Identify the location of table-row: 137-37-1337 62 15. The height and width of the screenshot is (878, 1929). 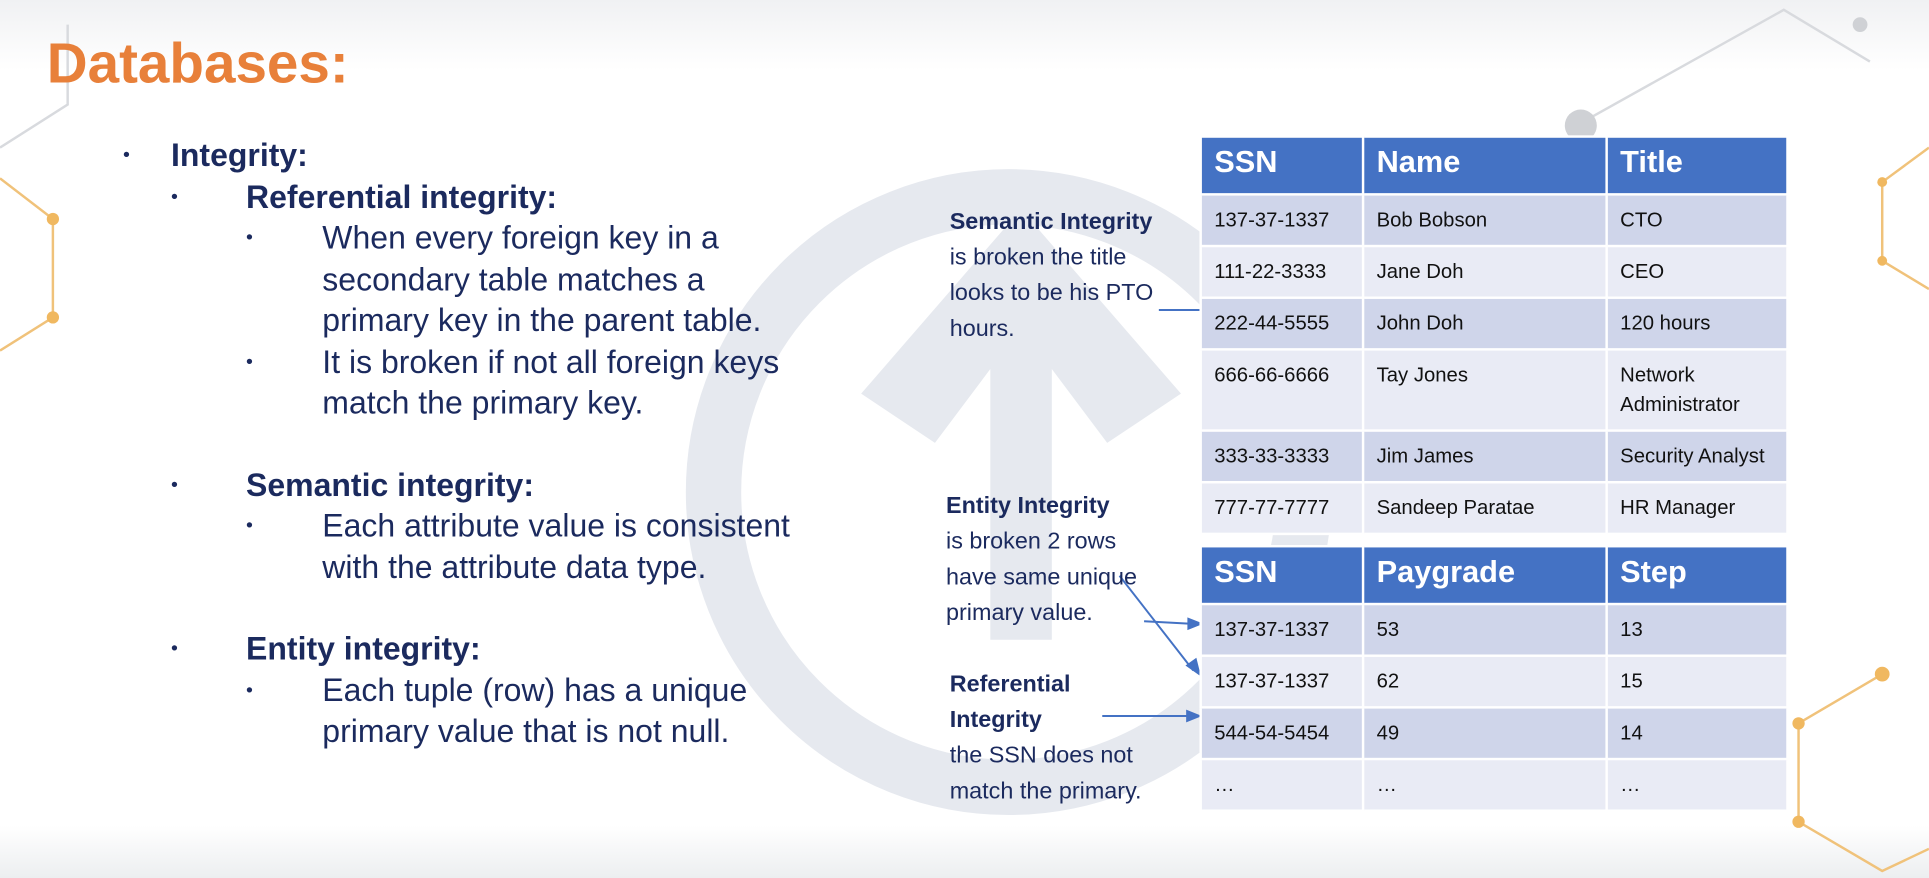
(1494, 681).